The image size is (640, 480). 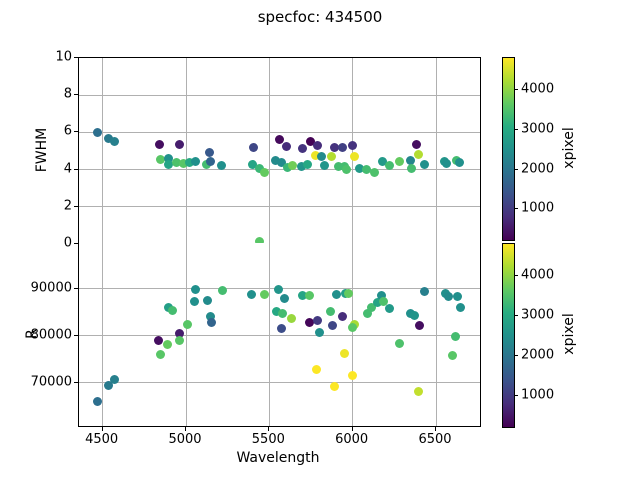 What do you see at coordinates (569, 148) in the screenshot?
I see `colorbar-top-label: xpixel` at bounding box center [569, 148].